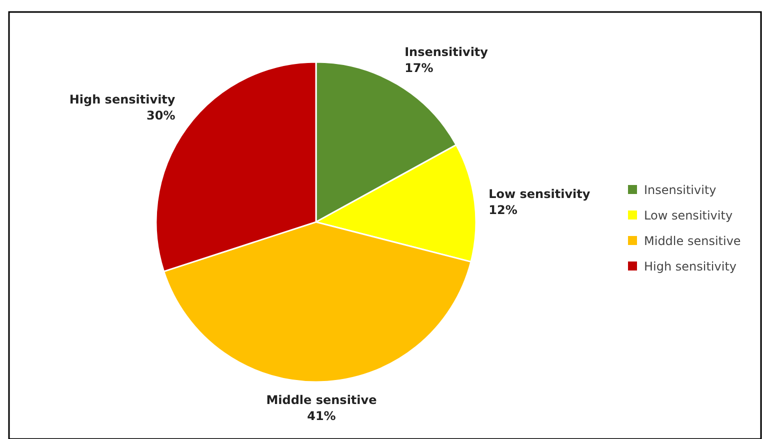 Image resolution: width=762 pixels, height=439 pixels. I want to click on legend-label: High sensitivity, so click(690, 267).